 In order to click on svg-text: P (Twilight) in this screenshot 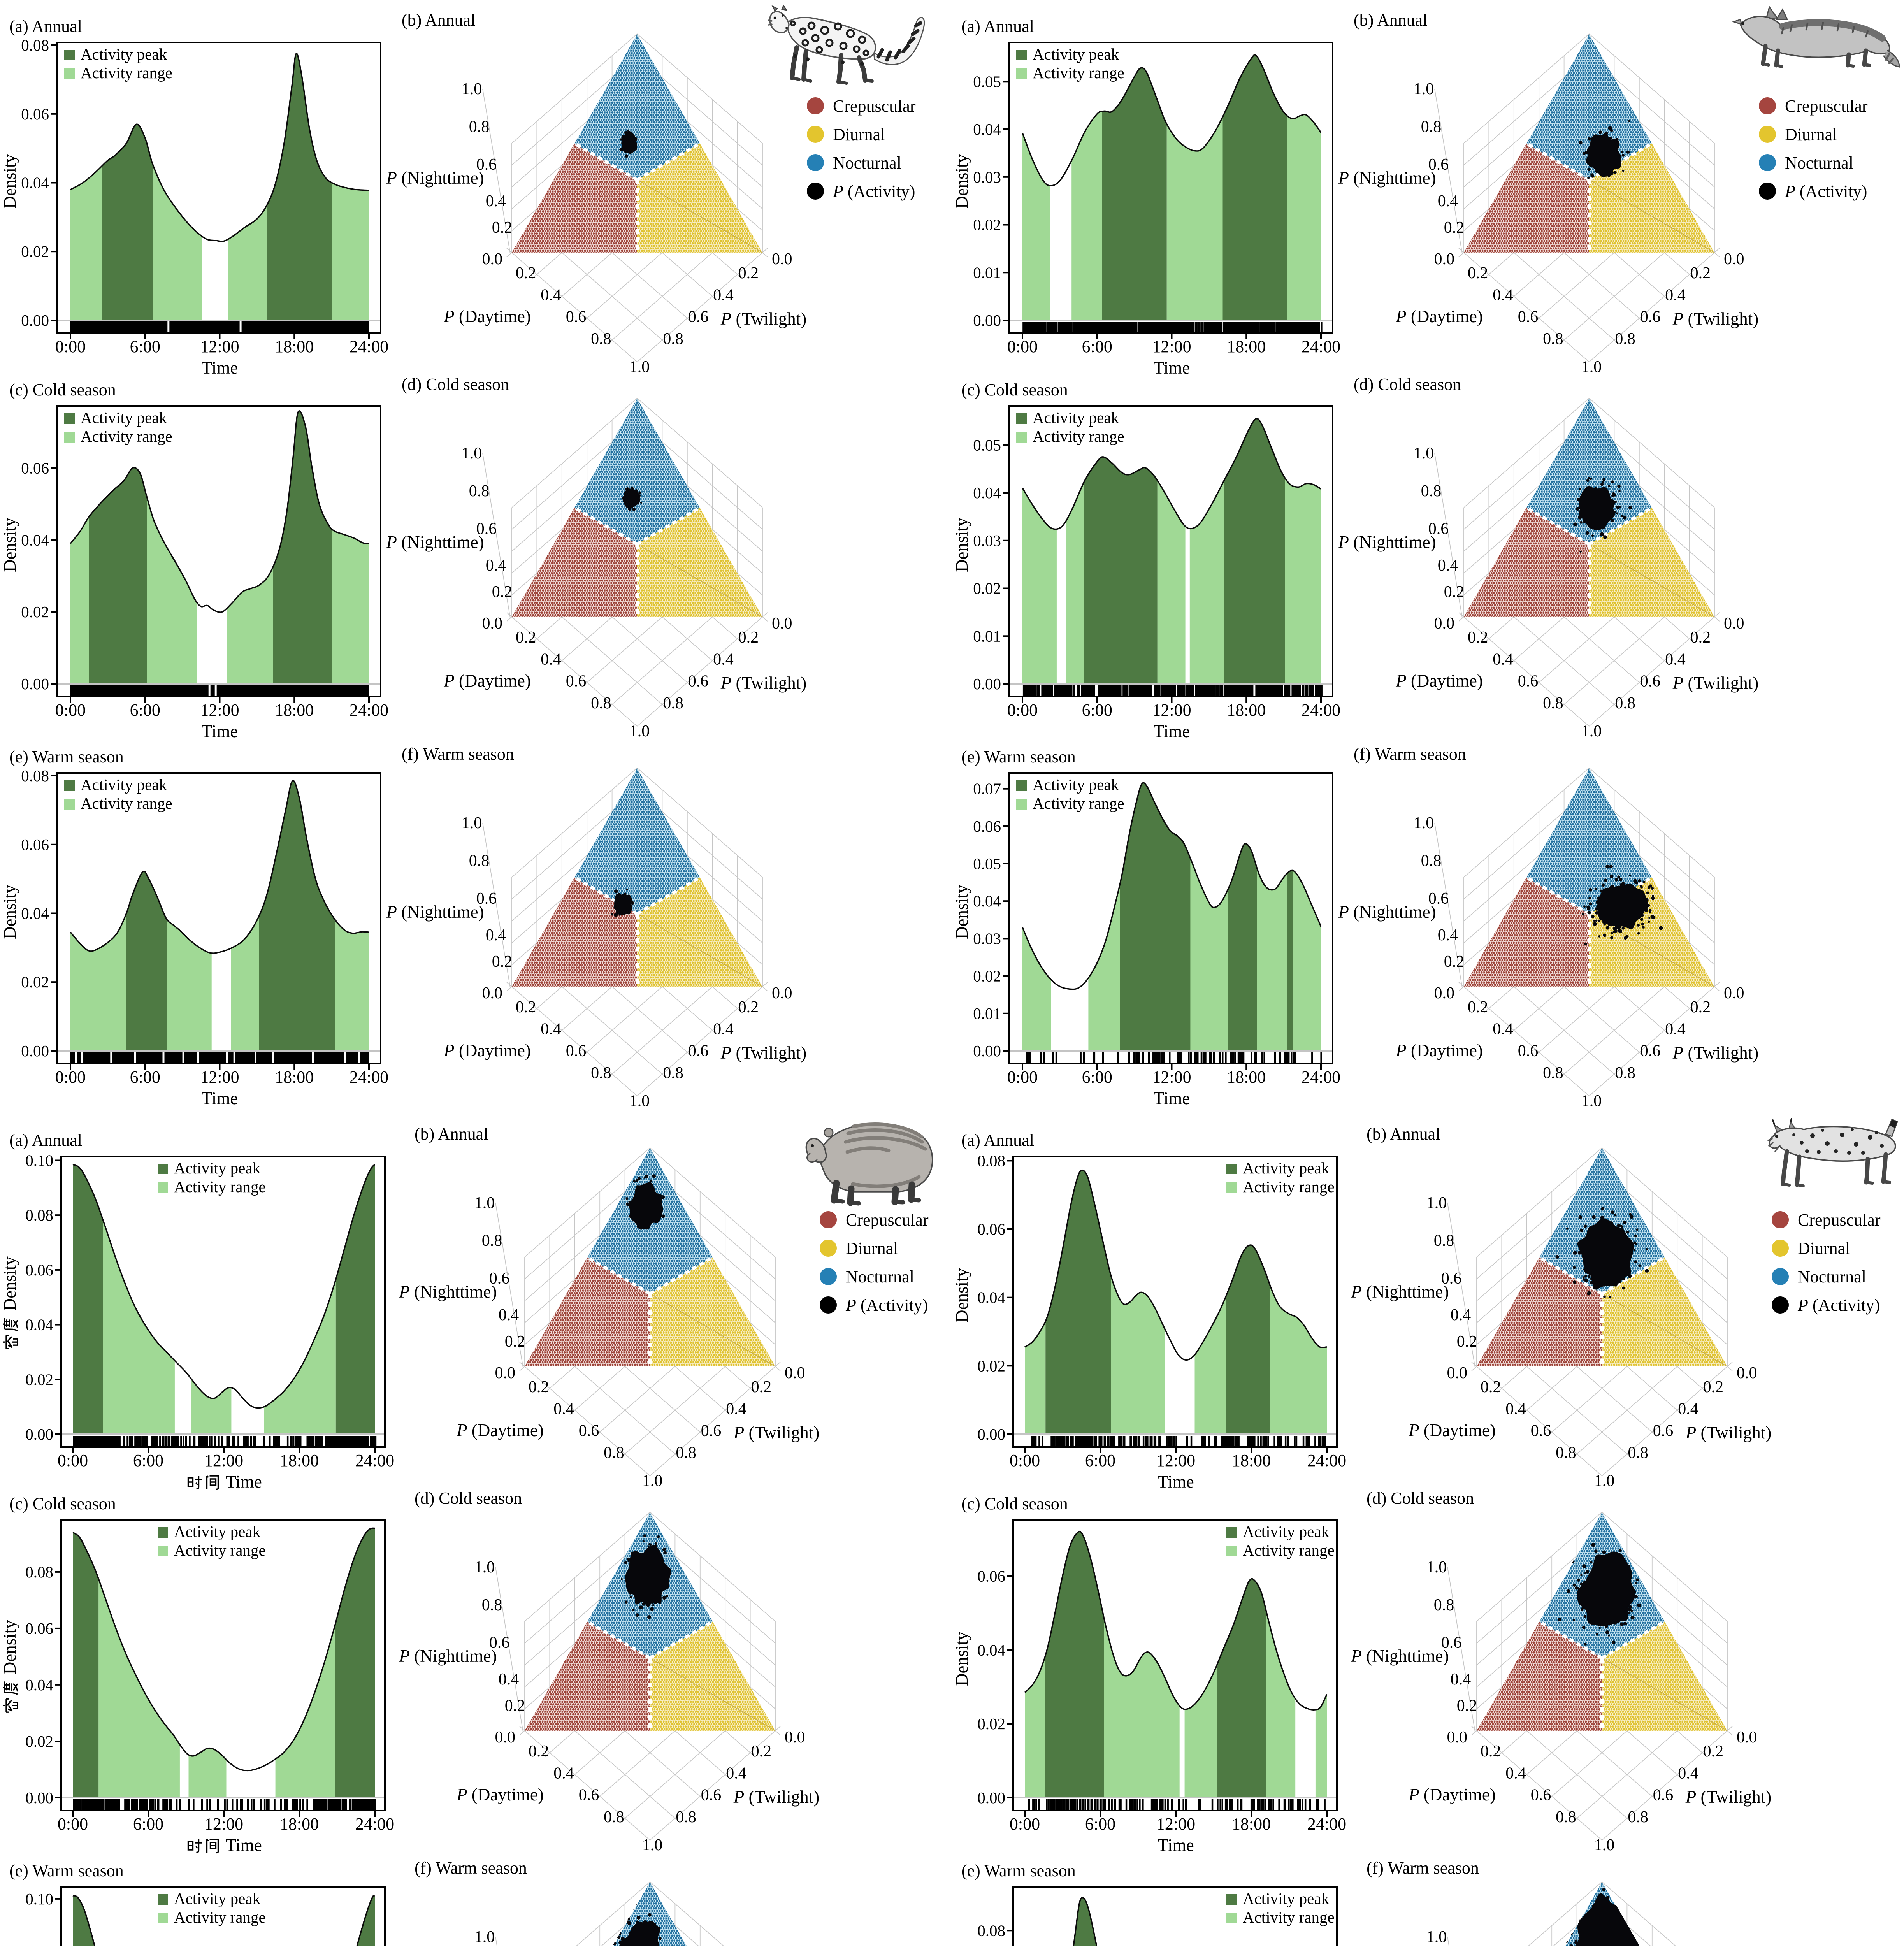, I will do `click(764, 683)`.